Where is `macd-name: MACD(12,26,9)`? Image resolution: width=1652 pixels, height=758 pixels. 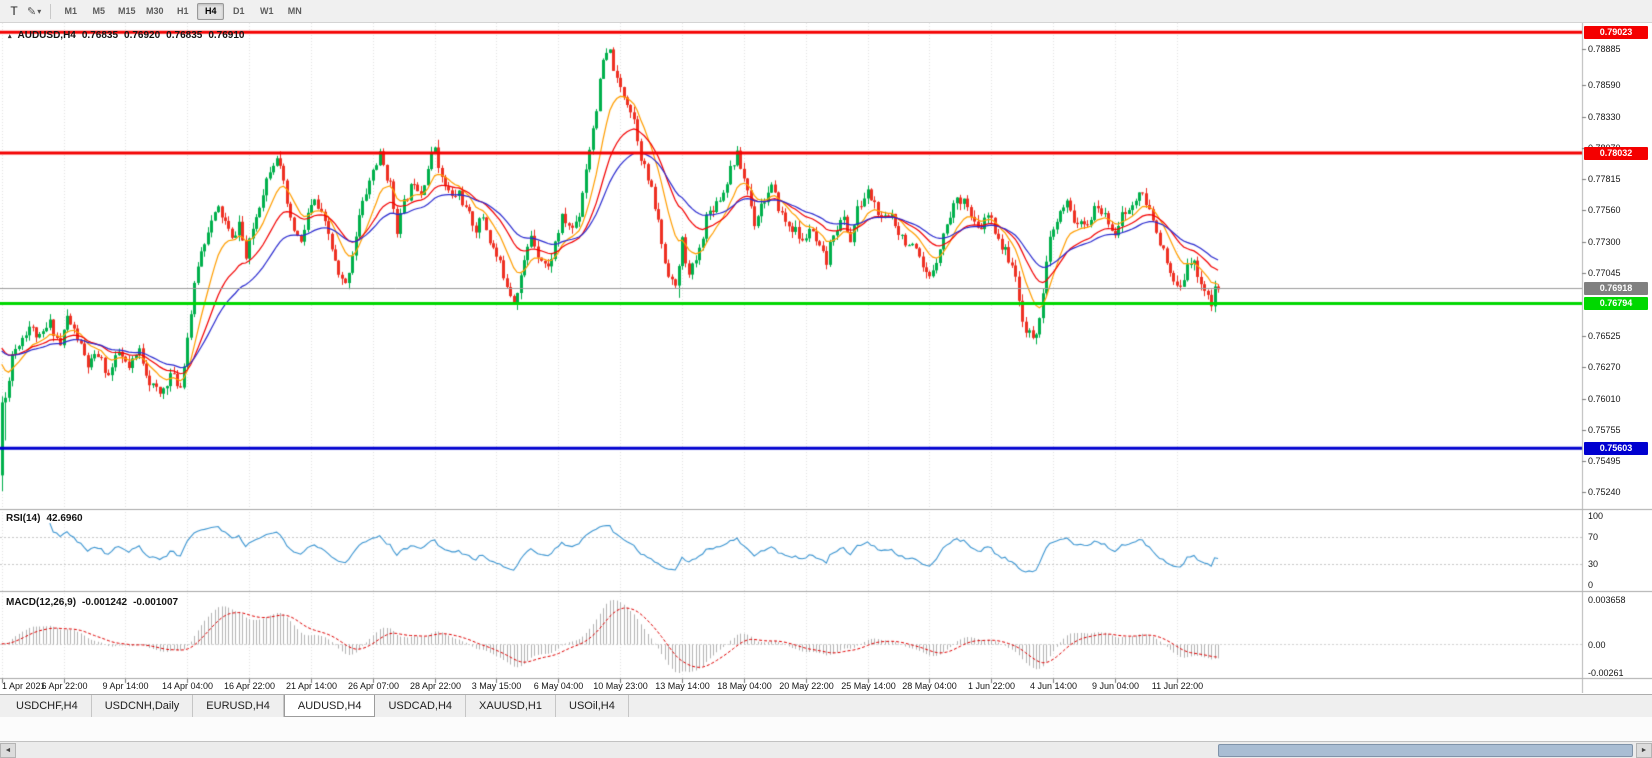 macd-name: MACD(12,26,9) is located at coordinates (41, 602).